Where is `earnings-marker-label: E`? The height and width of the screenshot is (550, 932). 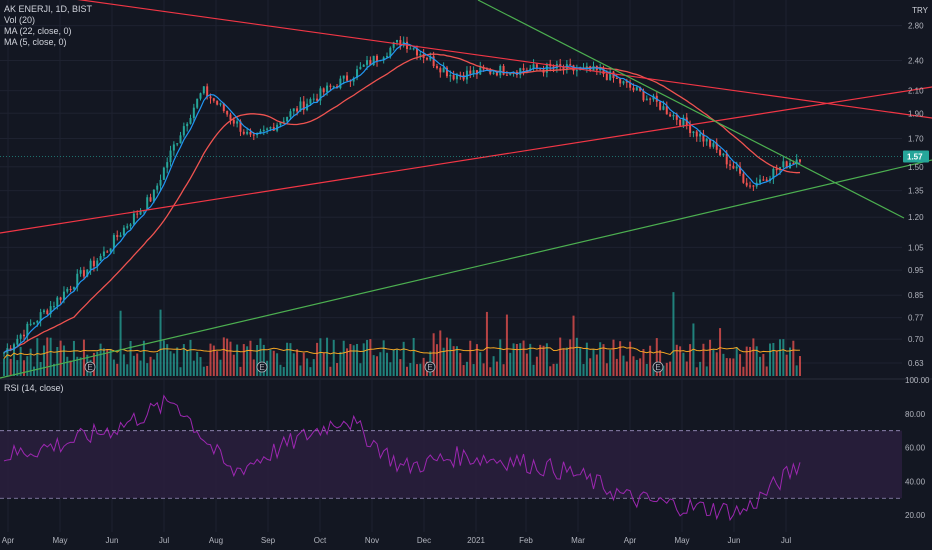
earnings-marker-label: E is located at coordinates (89, 367).